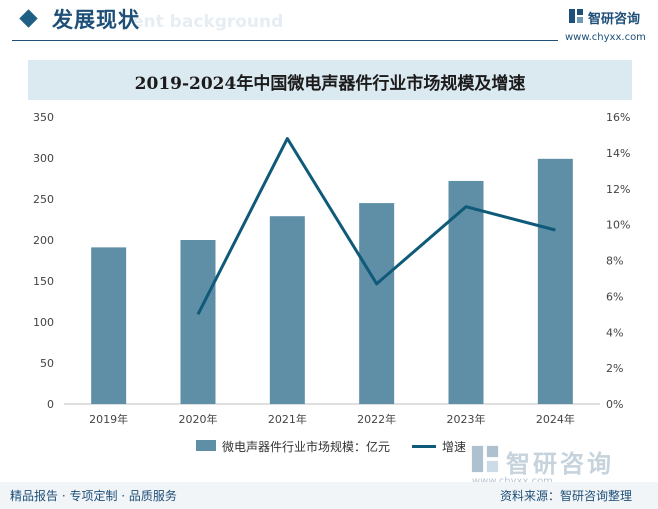 The height and width of the screenshot is (509, 658). What do you see at coordinates (614, 296) in the screenshot?
I see `y-right-tick-label: 6%` at bounding box center [614, 296].